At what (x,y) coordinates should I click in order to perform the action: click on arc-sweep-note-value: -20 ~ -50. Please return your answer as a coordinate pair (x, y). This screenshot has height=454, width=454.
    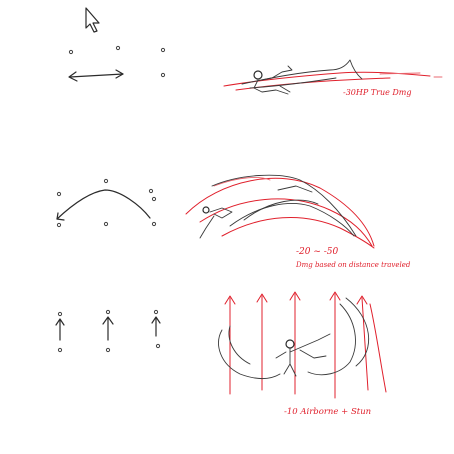
    Looking at the image, I should click on (317, 252).